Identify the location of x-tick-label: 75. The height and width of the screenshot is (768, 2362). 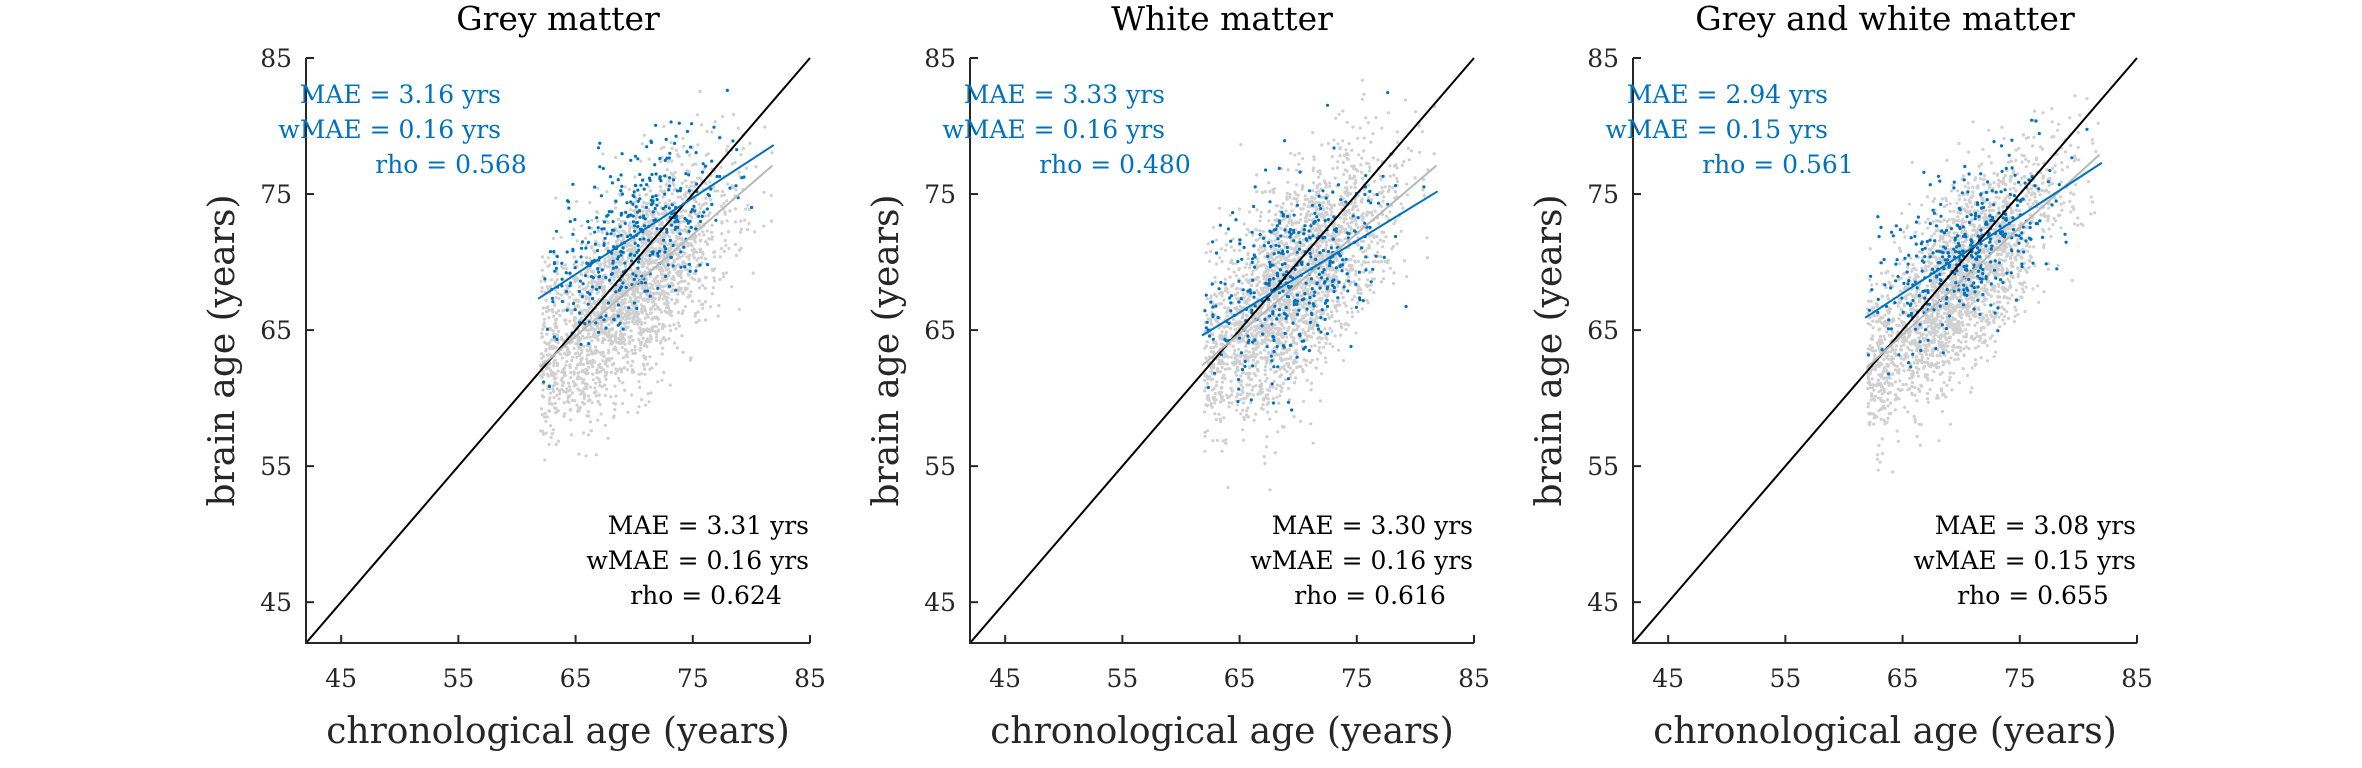
(693, 678).